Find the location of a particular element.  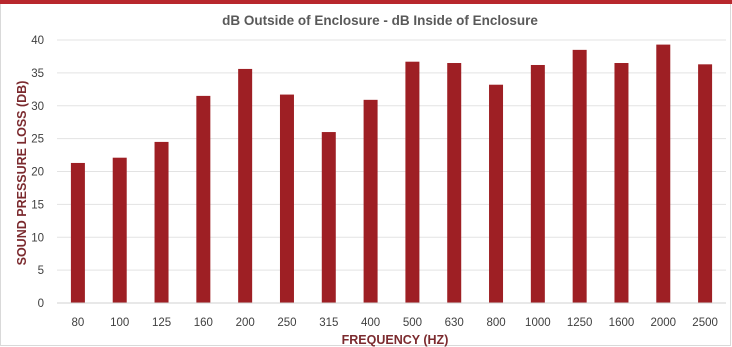

x-tick-label: 315 is located at coordinates (328, 323).